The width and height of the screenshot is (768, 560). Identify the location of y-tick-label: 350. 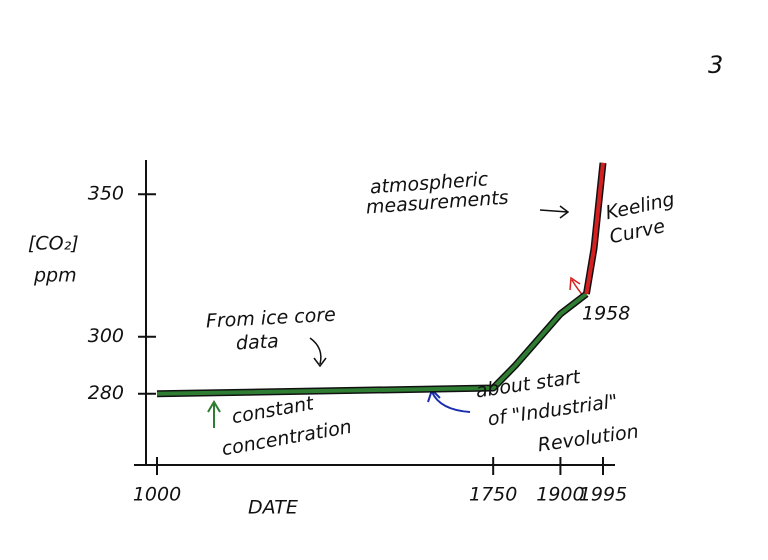
(106, 194).